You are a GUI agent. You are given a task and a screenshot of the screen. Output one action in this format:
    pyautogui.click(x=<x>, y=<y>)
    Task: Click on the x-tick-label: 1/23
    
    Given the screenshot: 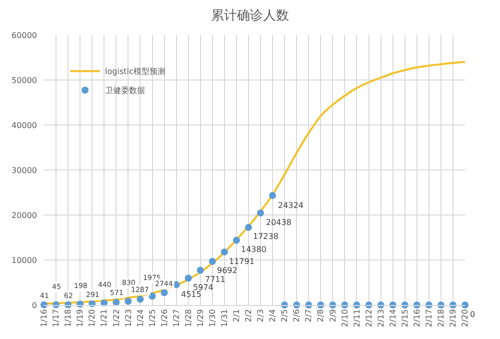 What is the action you would take?
    pyautogui.click(x=128, y=318)
    